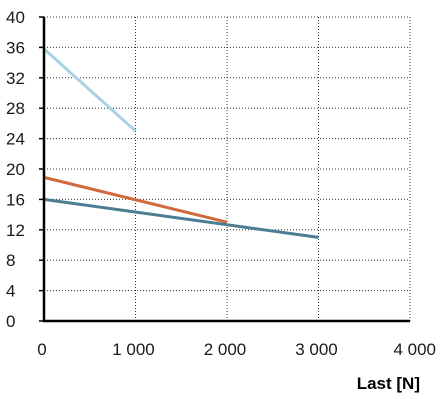 The height and width of the screenshot is (399, 440). What do you see at coordinates (133, 349) in the screenshot?
I see `x-tick-label: 1 000` at bounding box center [133, 349].